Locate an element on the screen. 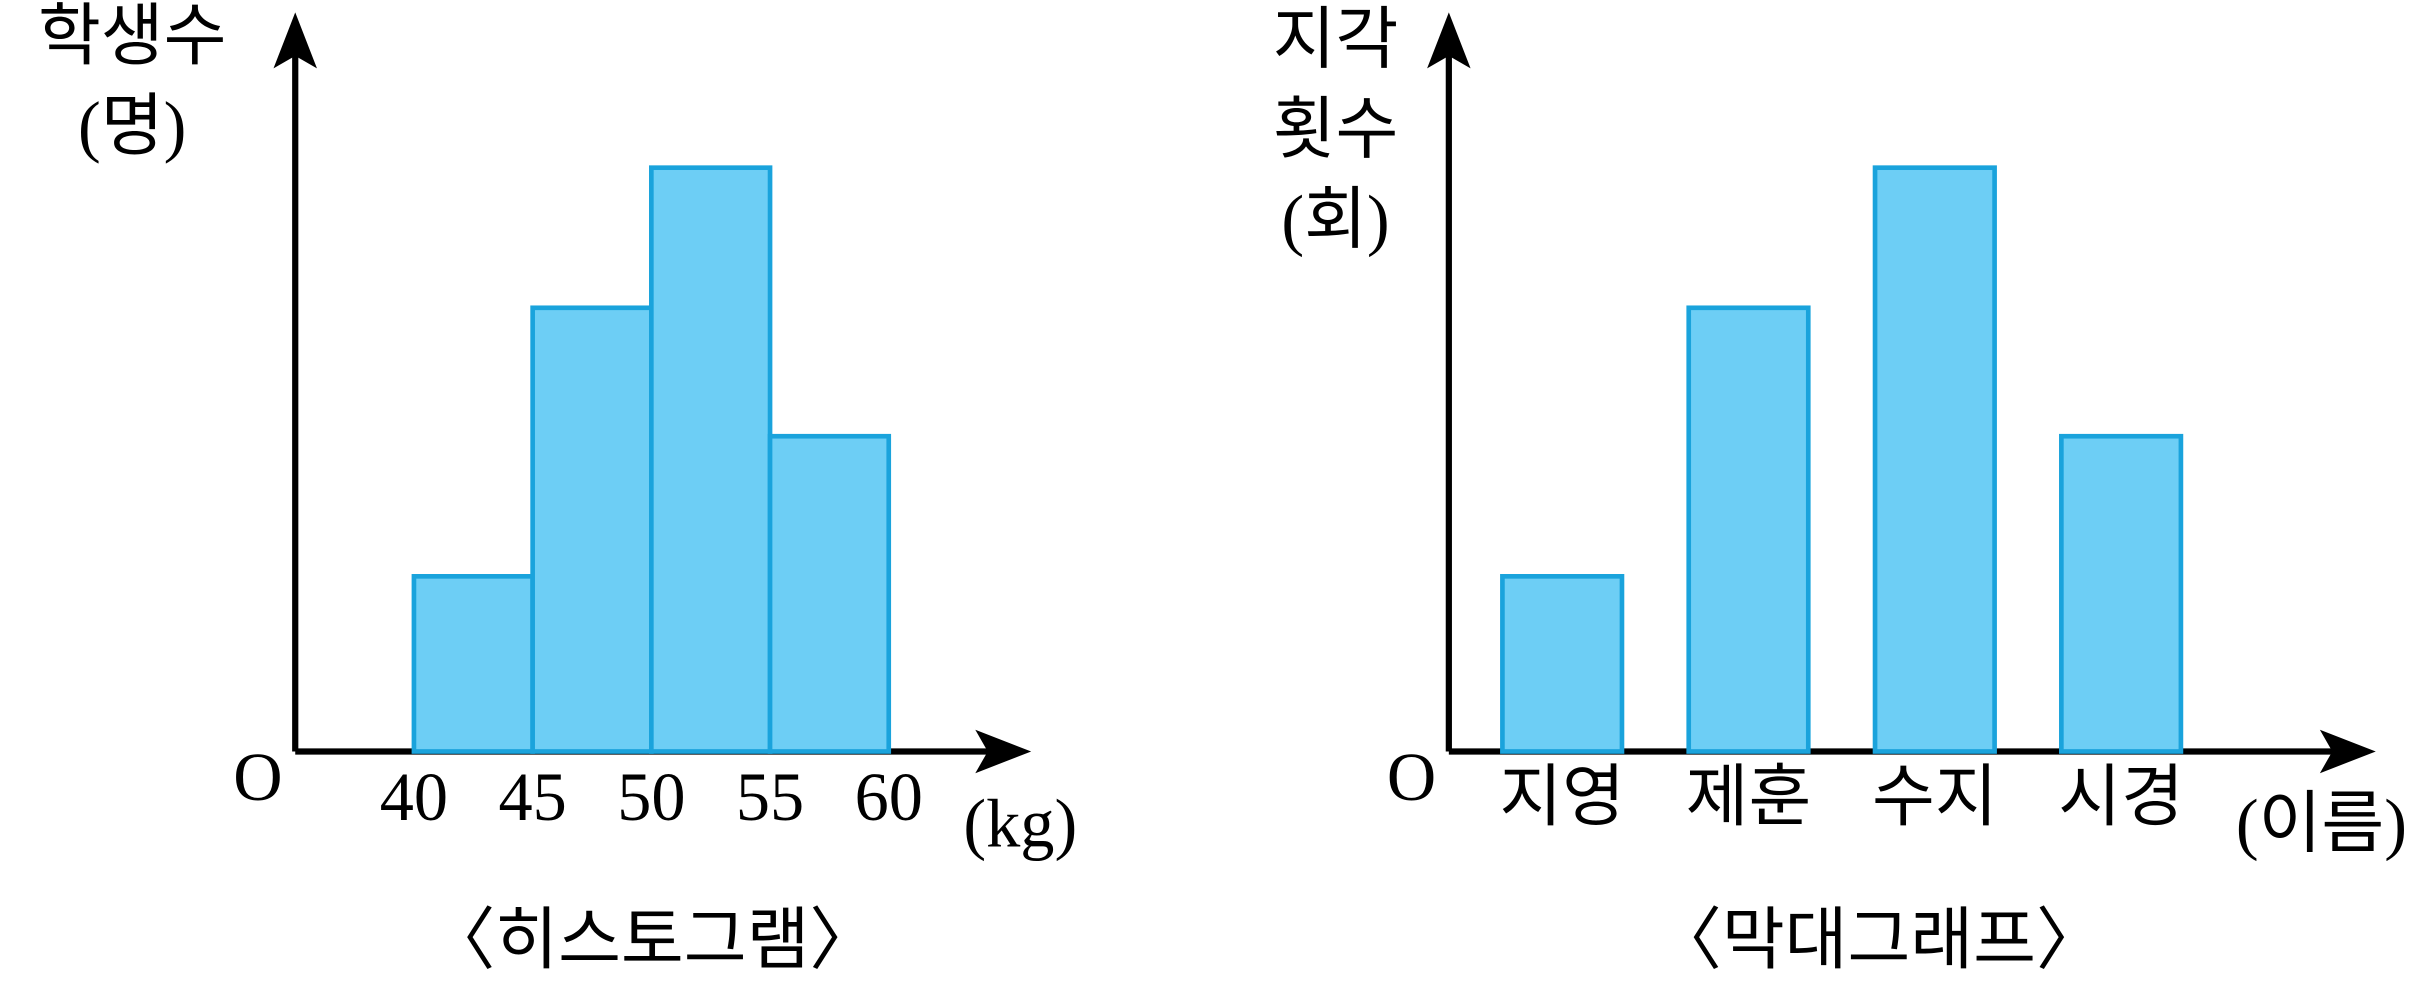  x-tick-label: 시경 is located at coordinates (2121, 797).